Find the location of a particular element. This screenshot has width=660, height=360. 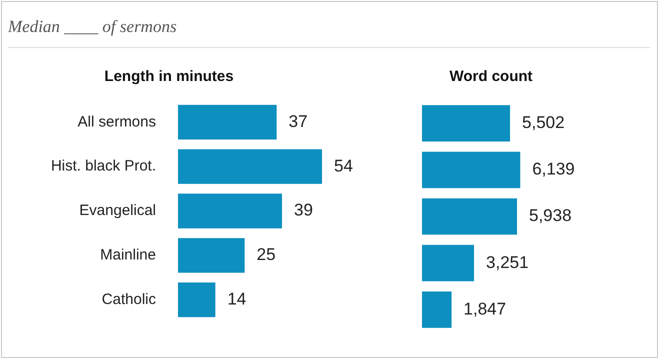

y-tick-label: Catholic is located at coordinates (129, 299).